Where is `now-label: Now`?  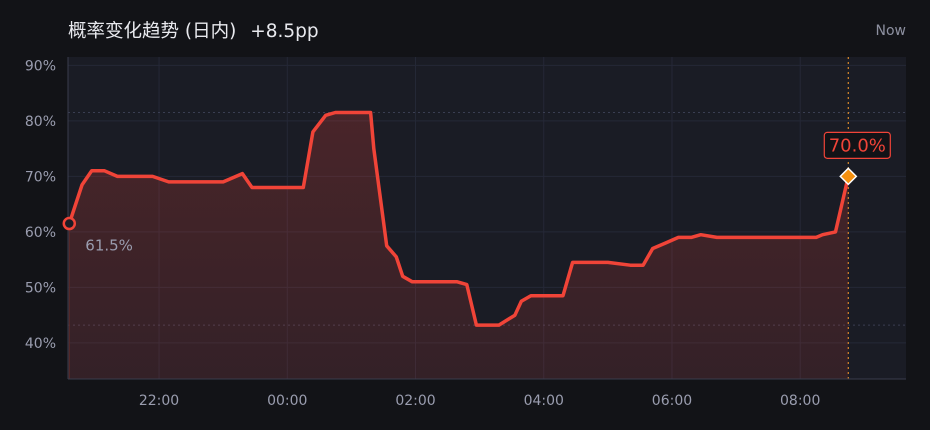 now-label: Now is located at coordinates (891, 31).